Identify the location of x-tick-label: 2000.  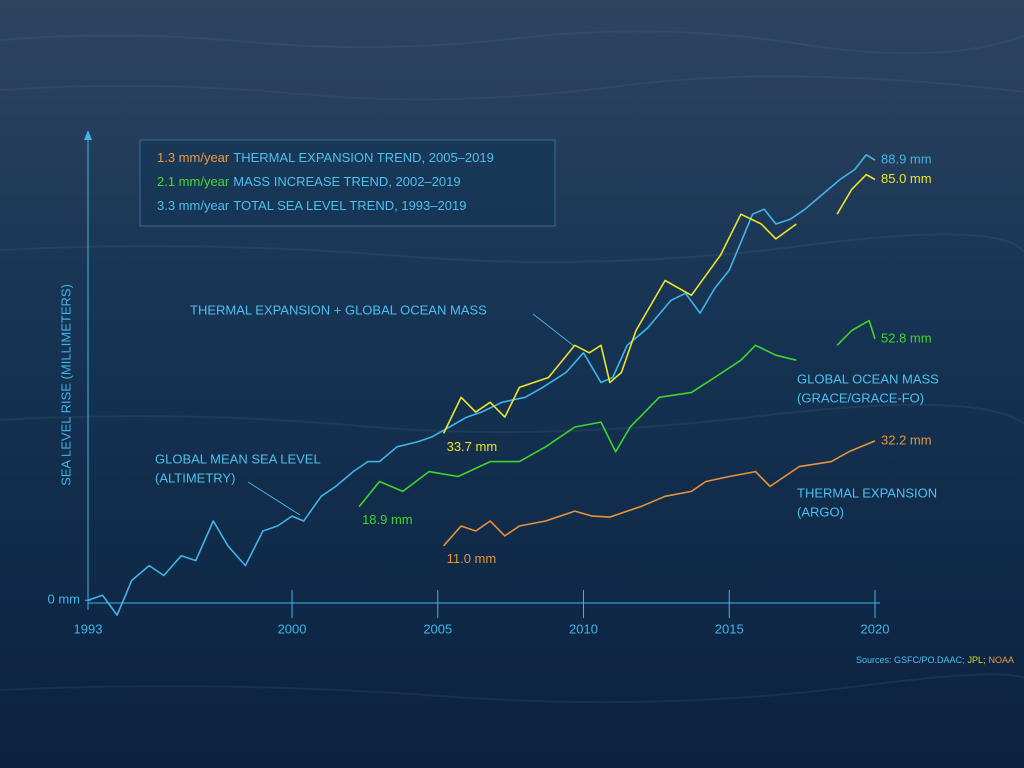
(292, 628).